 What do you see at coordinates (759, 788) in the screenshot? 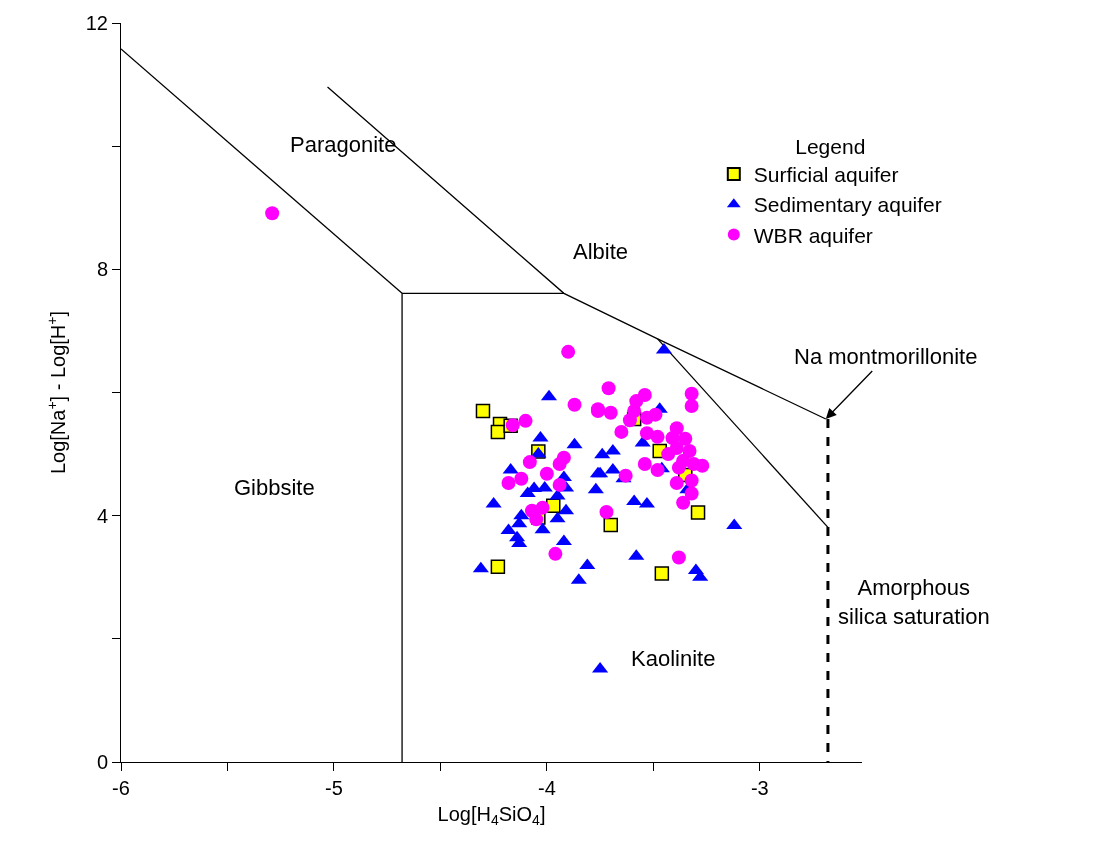
I see `x-tick-label: -3` at bounding box center [759, 788].